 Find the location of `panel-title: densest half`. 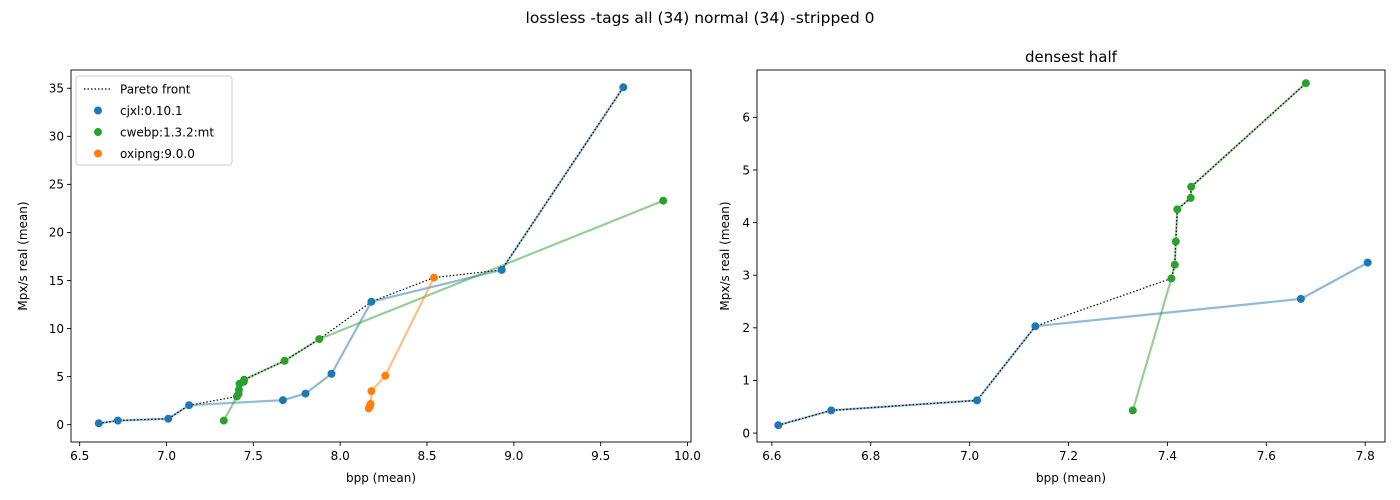

panel-title: densest half is located at coordinates (1071, 57).